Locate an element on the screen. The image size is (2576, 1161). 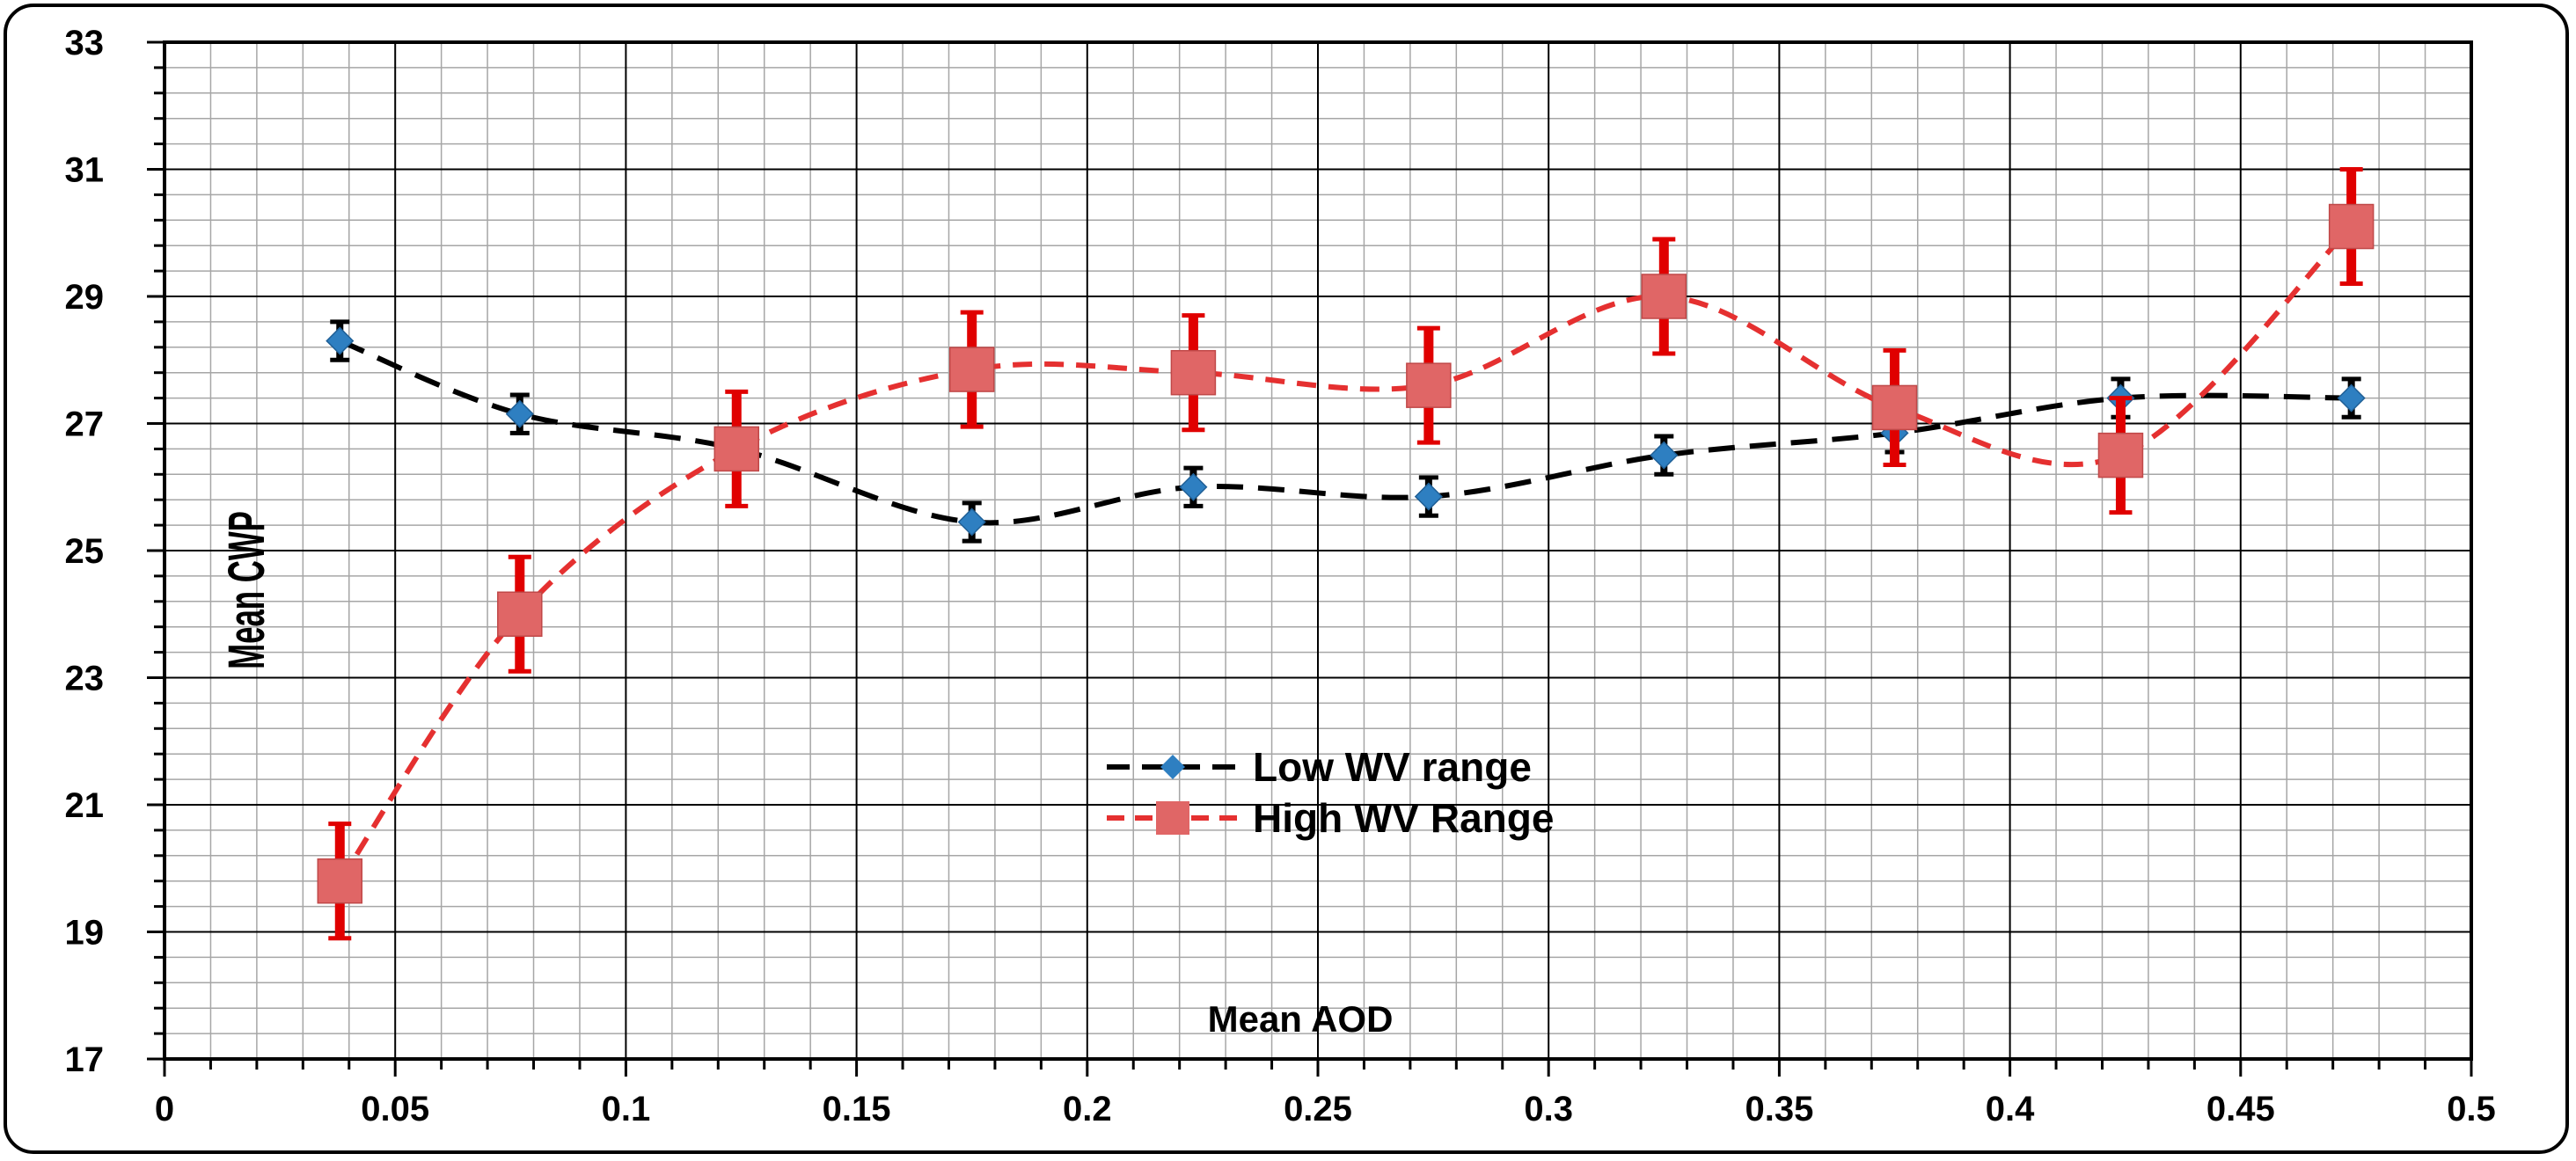
x-tick-label: 0.5 is located at coordinates (2471, 1109).